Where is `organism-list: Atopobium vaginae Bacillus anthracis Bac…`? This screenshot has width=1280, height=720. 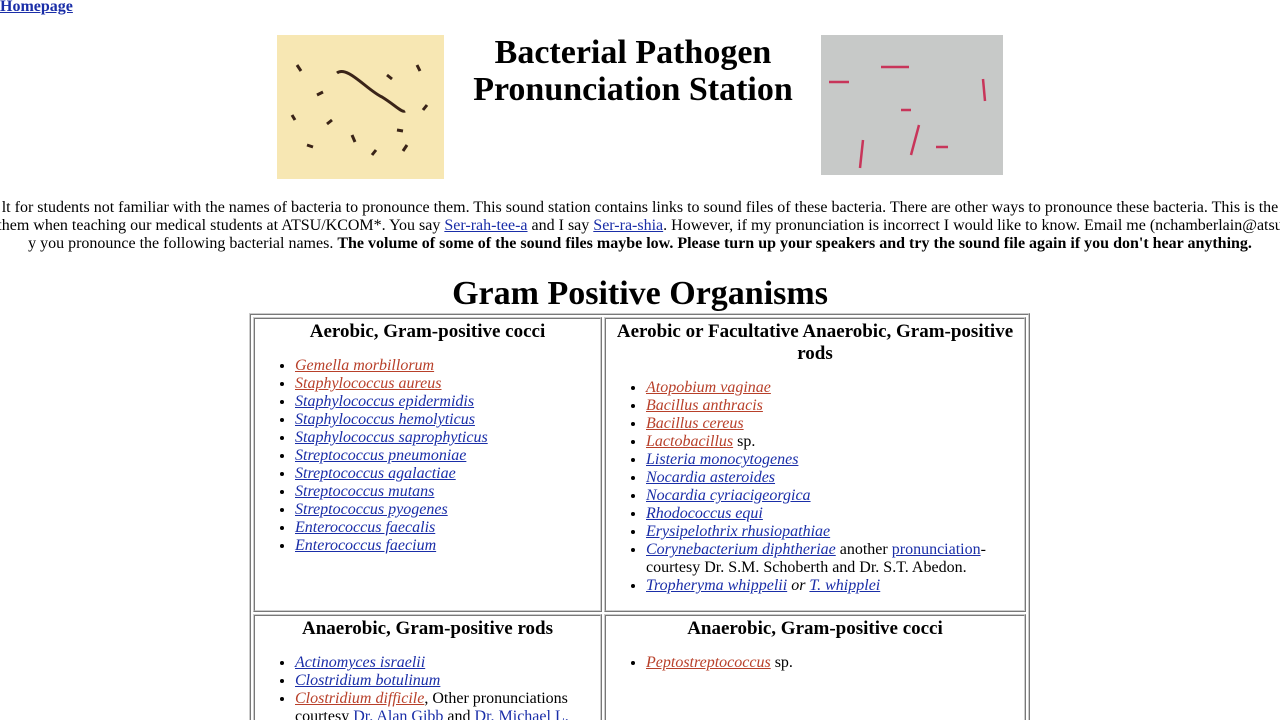 organism-list: Atopobium vaginae Bacillus anthracis Bac… is located at coordinates (815, 487).